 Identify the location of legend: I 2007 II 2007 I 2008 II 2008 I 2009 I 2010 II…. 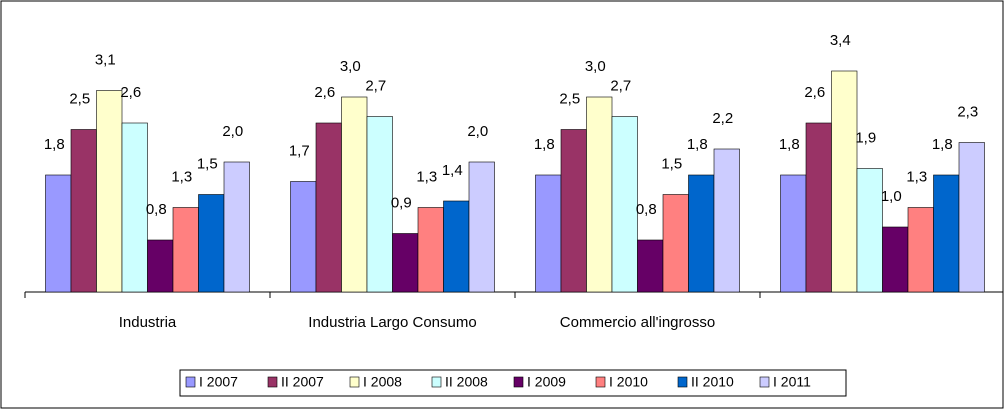
(498, 382).